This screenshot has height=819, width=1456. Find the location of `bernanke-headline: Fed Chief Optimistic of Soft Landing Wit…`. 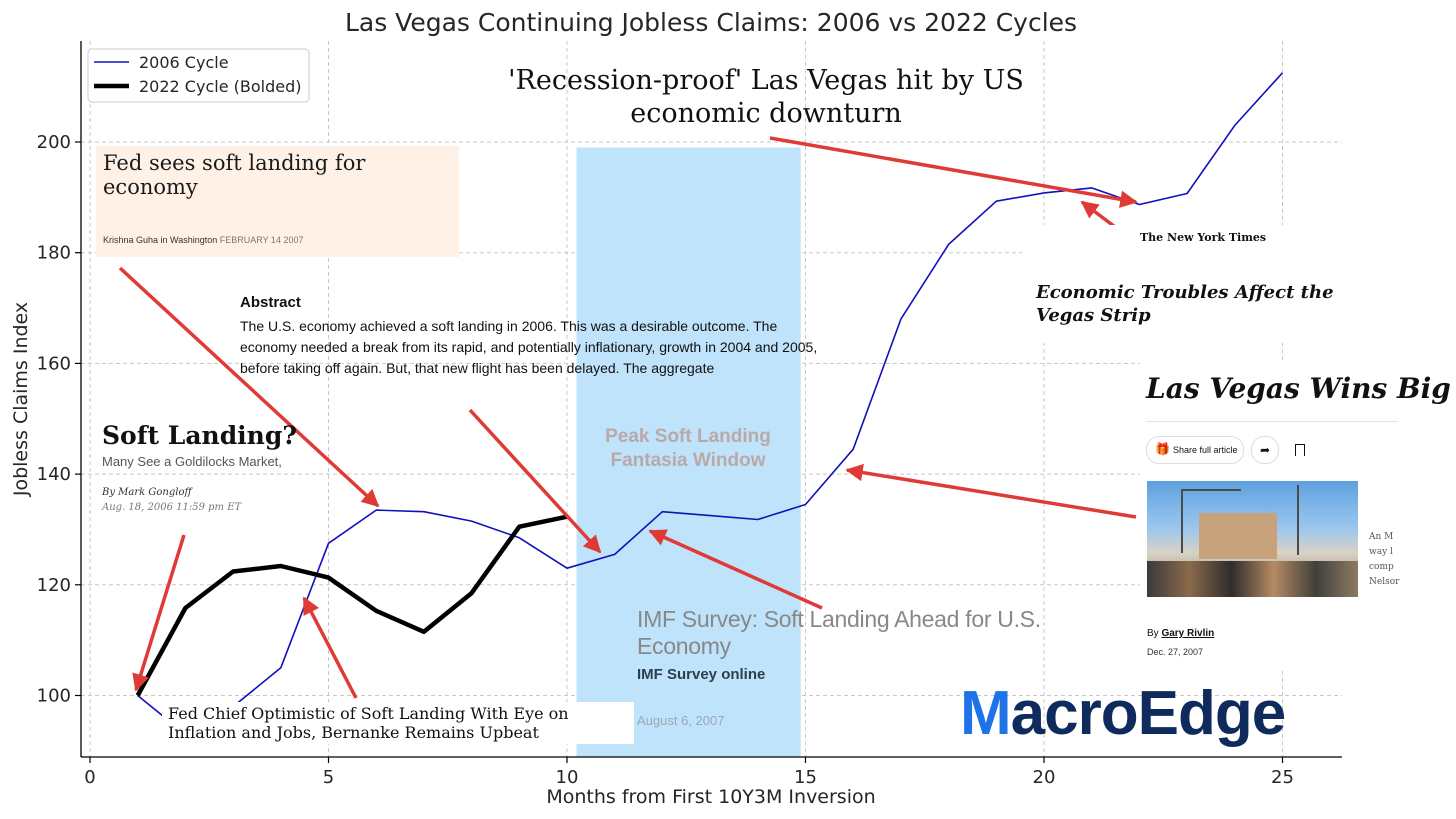

bernanke-headline: Fed Chief Optimistic of Soft Landing Wit… is located at coordinates (368, 723).